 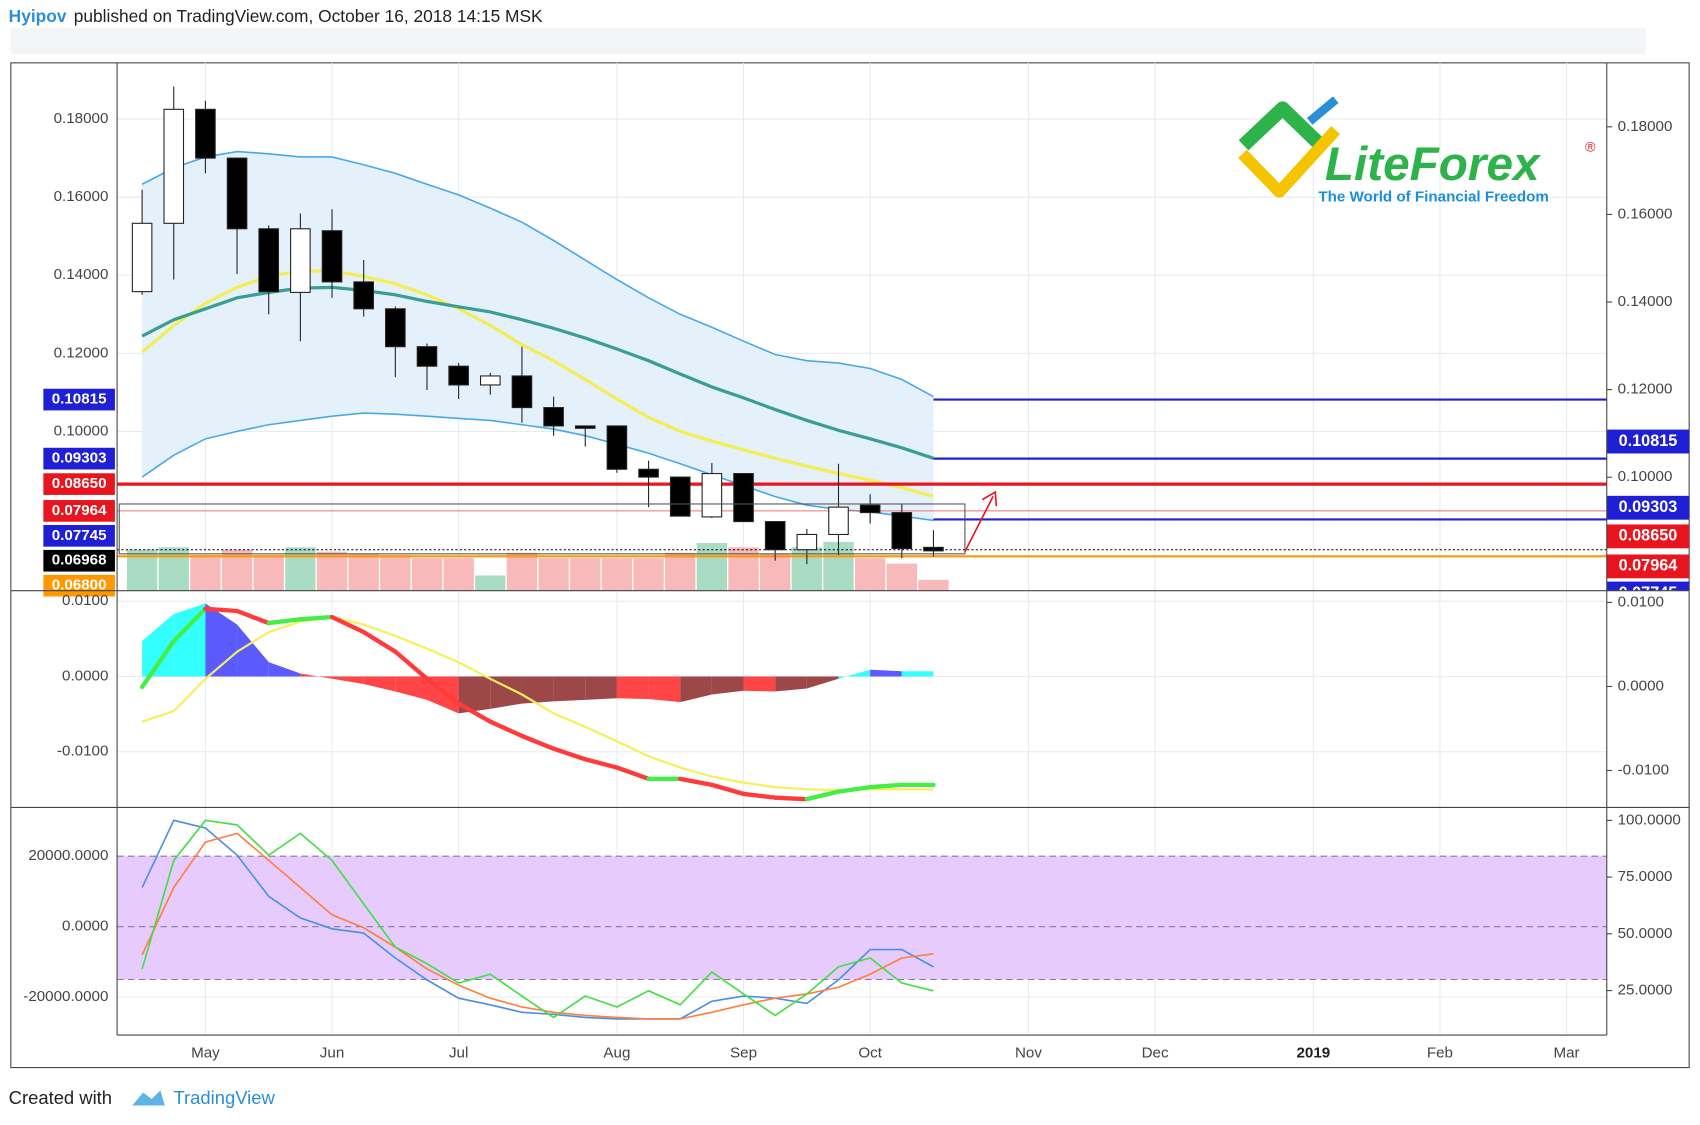 What do you see at coordinates (458, 1052) in the screenshot?
I see `x-tick-label: Jul` at bounding box center [458, 1052].